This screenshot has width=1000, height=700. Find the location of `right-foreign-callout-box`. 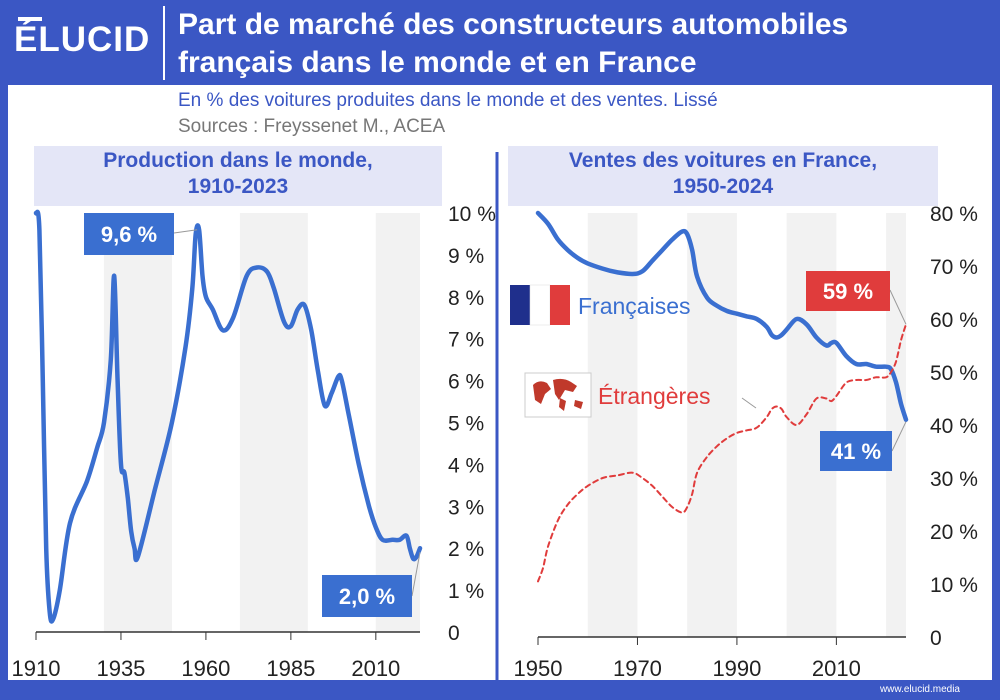

right-foreign-callout-box is located at coordinates (848, 291).